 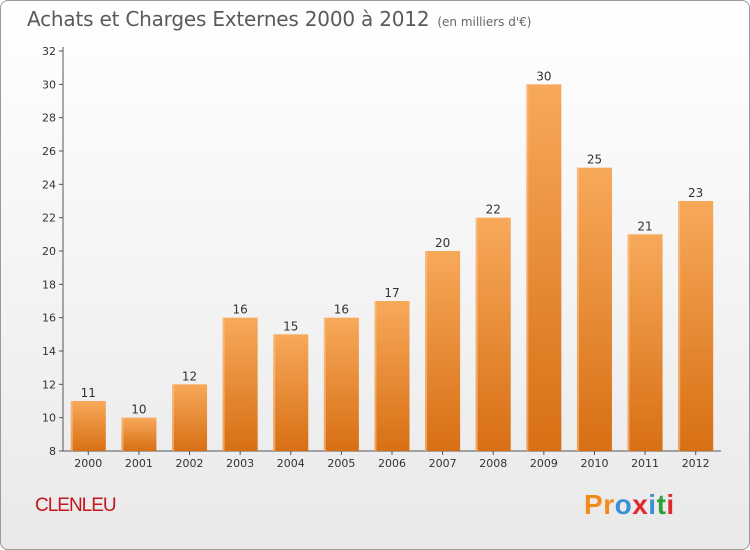 What do you see at coordinates (49, 418) in the screenshot?
I see `y-tick-label: 10` at bounding box center [49, 418].